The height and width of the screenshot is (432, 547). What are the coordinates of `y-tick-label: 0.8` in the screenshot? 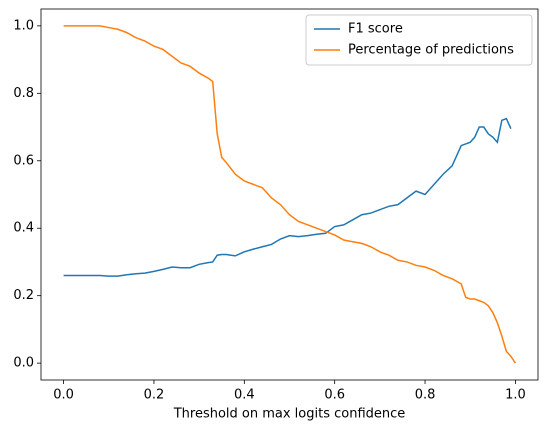 It's located at (23, 93).